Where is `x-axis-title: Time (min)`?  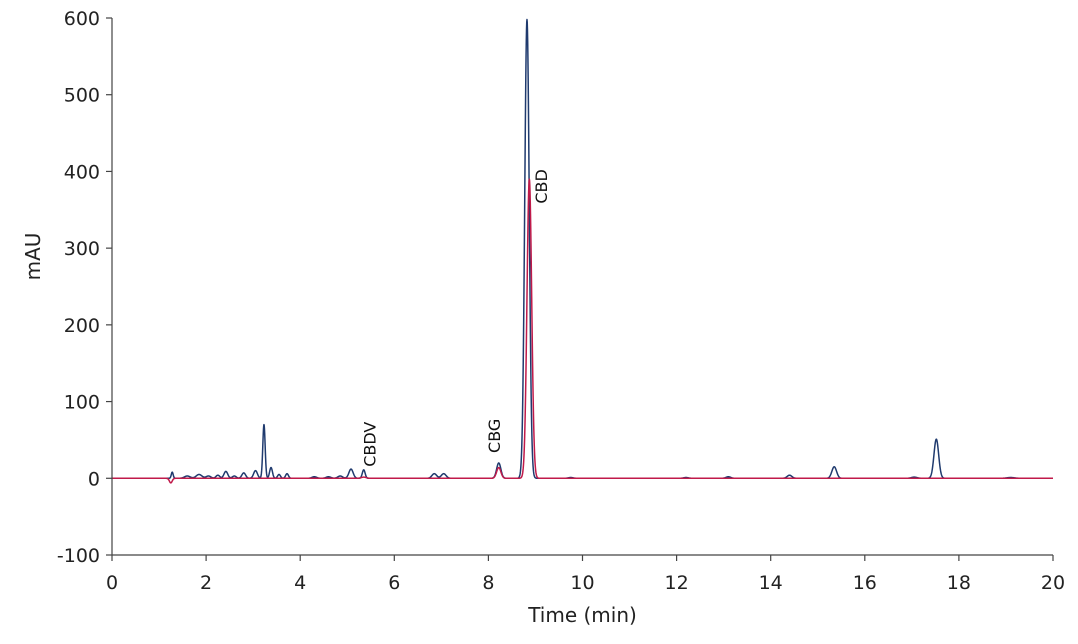 x-axis-title: Time (min) is located at coordinates (582, 615).